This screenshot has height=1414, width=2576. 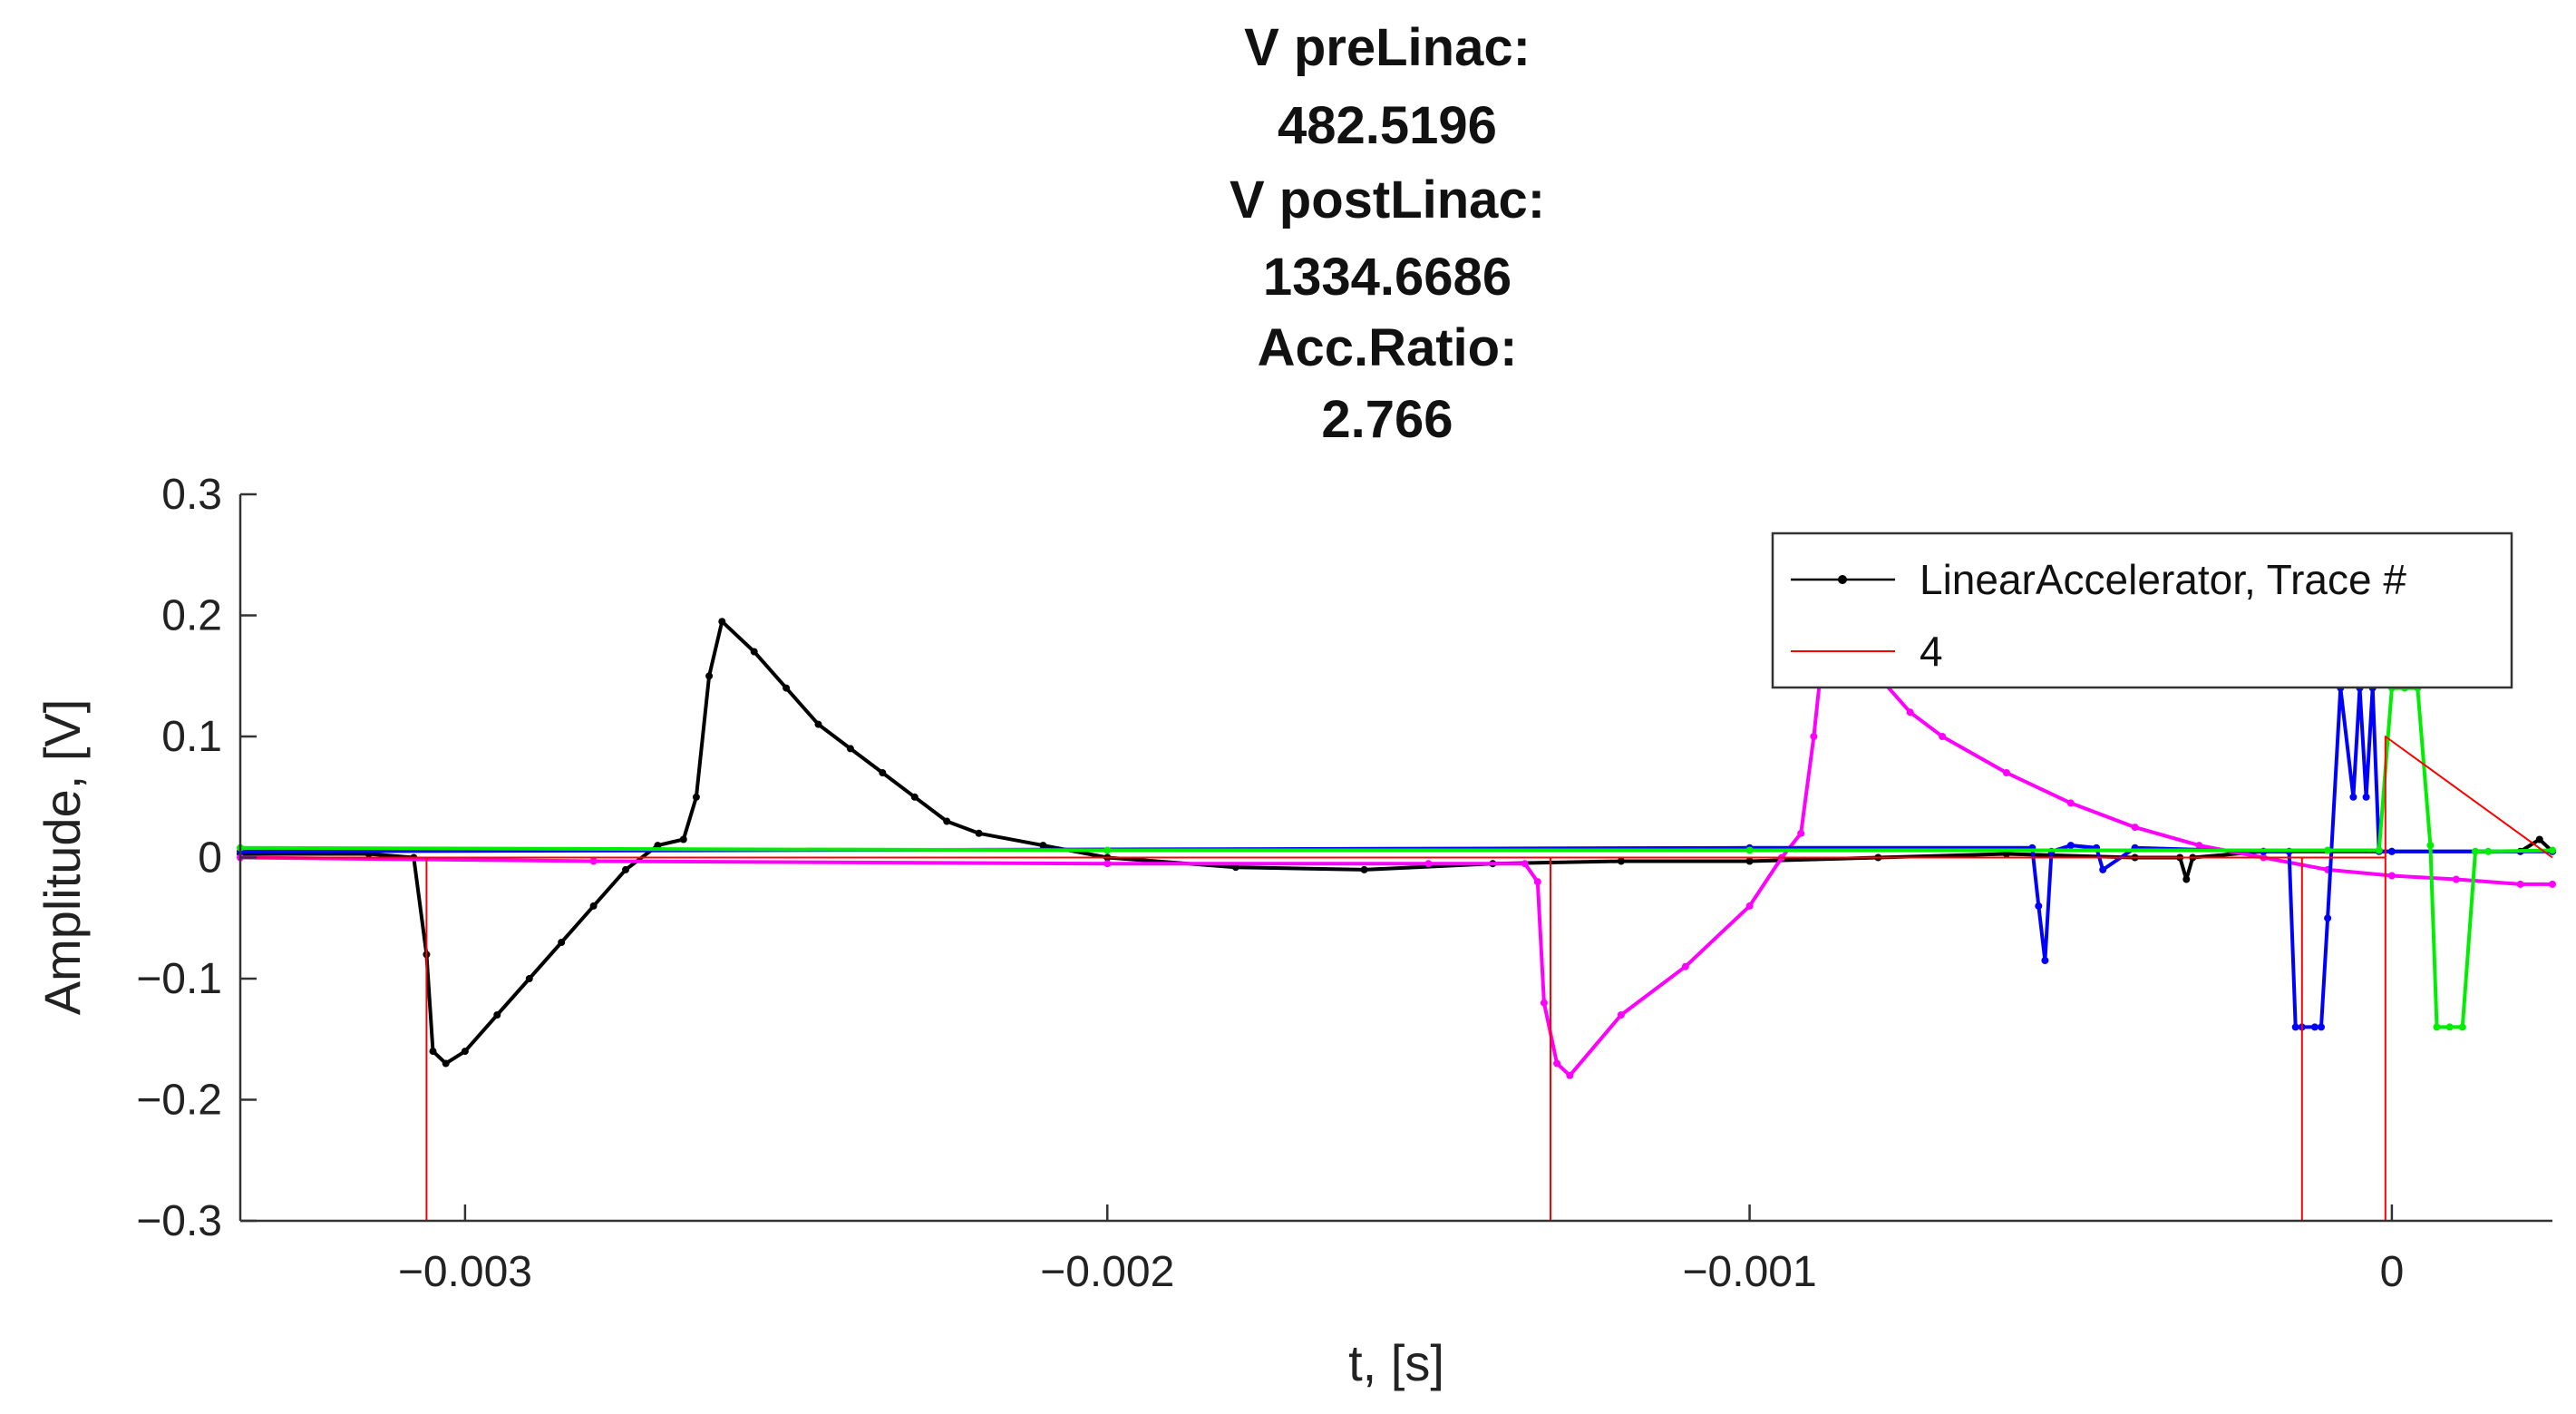 What do you see at coordinates (179, 1221) in the screenshot?
I see `y-tick-label: −0.3` at bounding box center [179, 1221].